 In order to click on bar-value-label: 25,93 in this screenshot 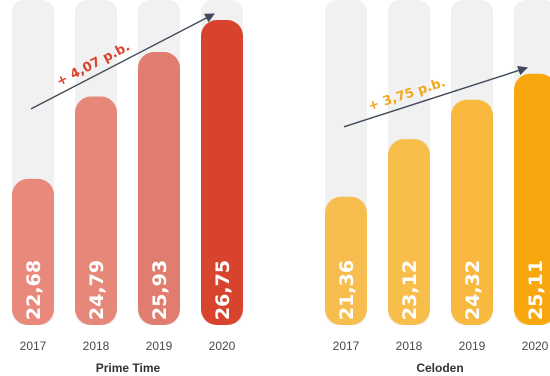, I will do `click(160, 290)`.